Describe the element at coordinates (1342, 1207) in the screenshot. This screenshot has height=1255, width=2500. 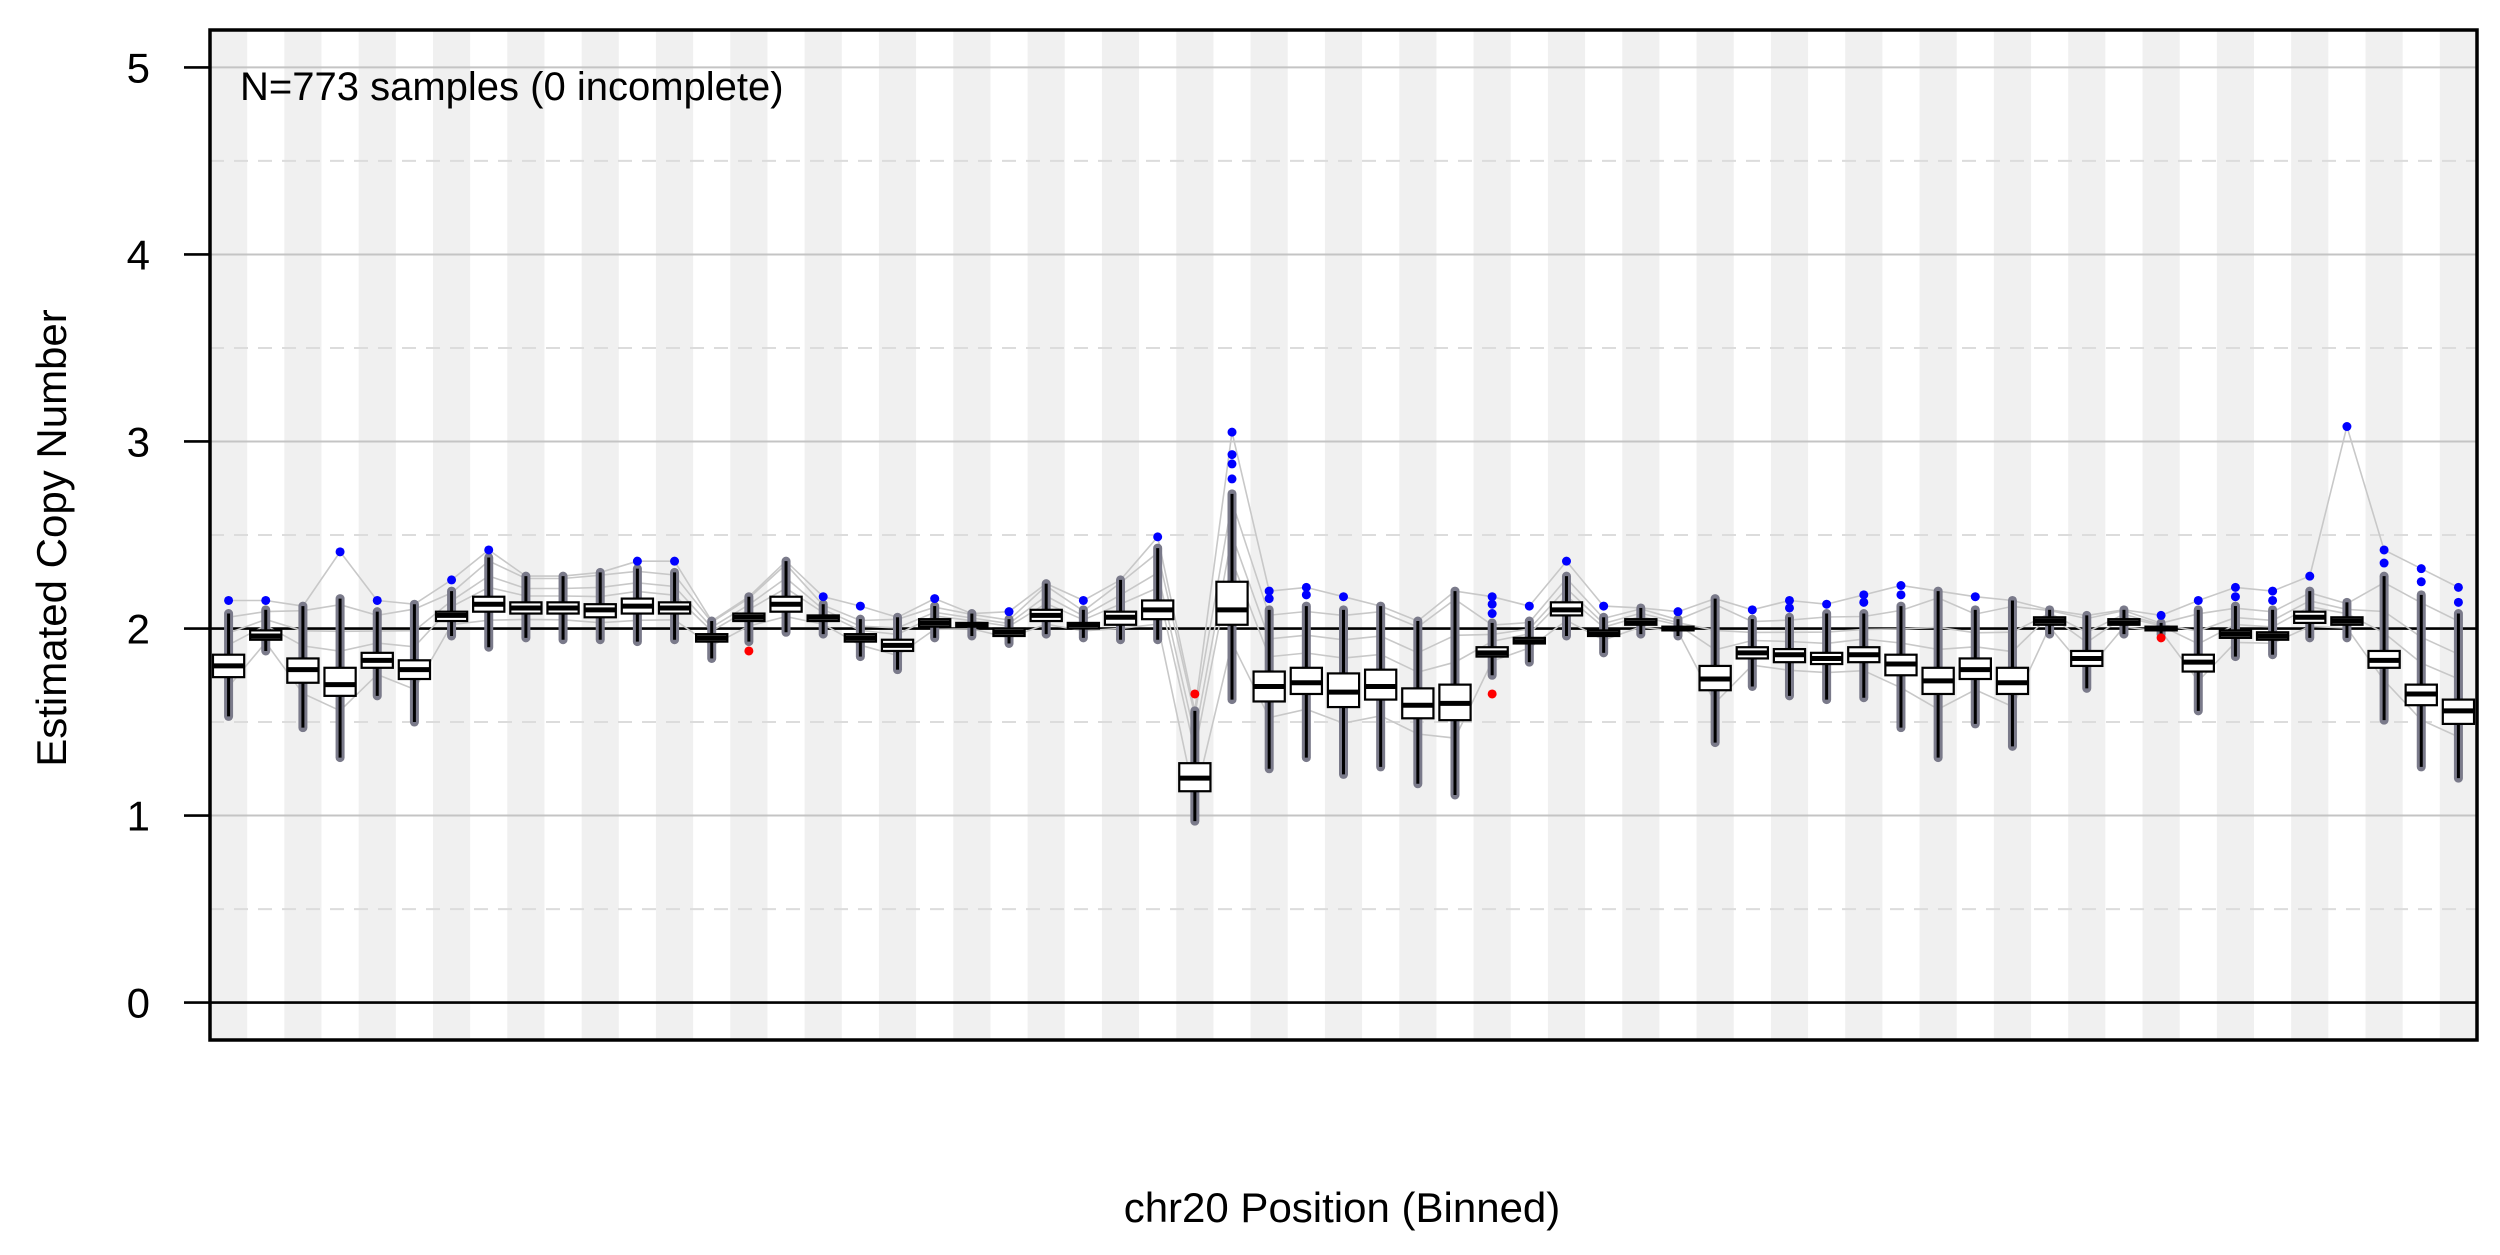
I see `x-axis-label: chr20 Position (Binned)` at that location.